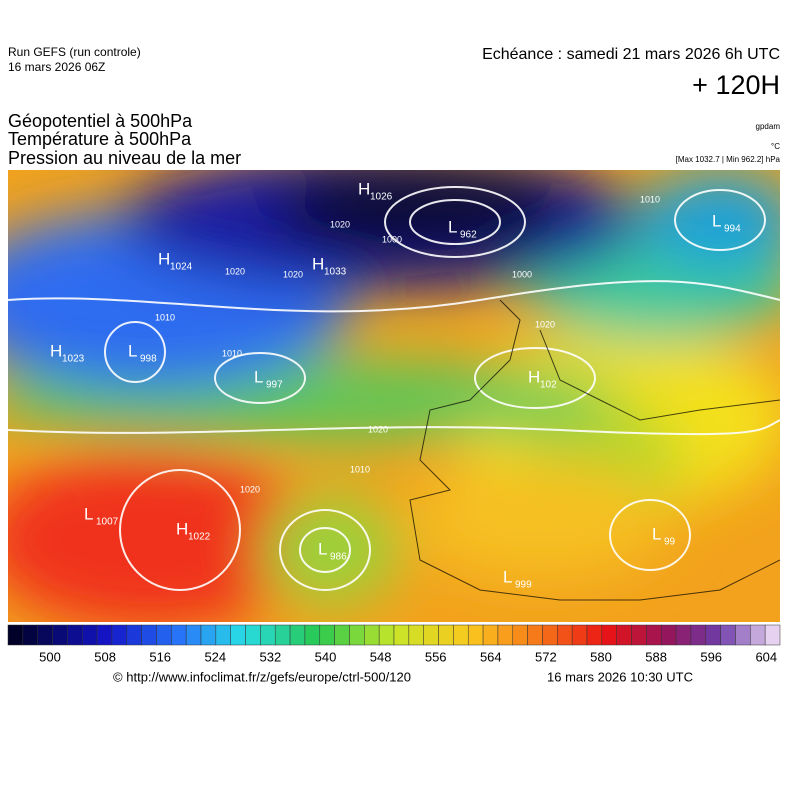 The image size is (788, 789). I want to click on center-value: 1007, so click(107, 522).